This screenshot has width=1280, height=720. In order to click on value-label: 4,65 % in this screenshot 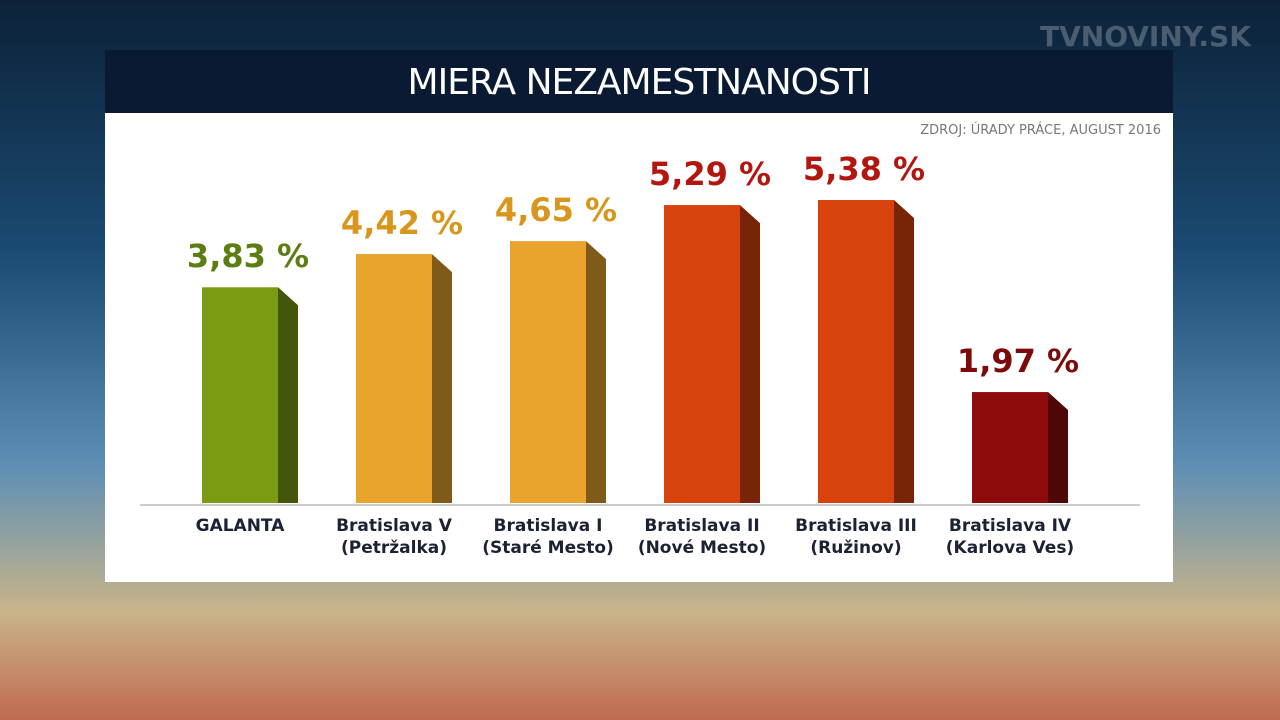, I will do `click(556, 210)`.